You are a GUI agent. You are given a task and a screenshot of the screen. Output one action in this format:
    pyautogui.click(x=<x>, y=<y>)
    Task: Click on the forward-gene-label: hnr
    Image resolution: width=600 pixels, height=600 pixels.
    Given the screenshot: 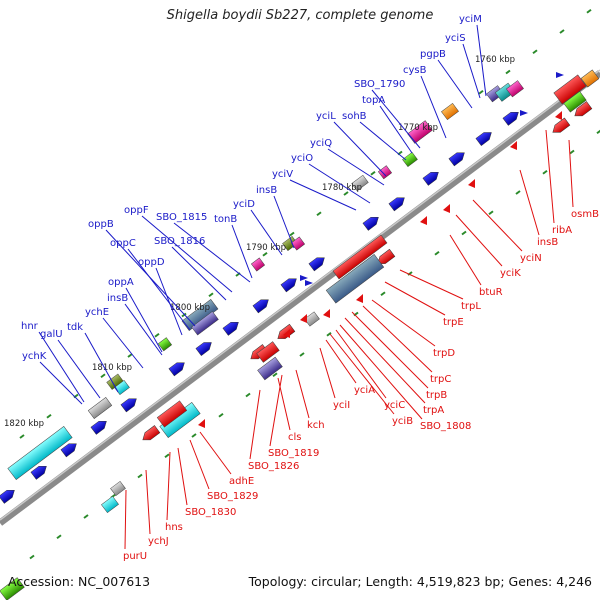 What is the action you would take?
    pyautogui.click(x=30, y=326)
    